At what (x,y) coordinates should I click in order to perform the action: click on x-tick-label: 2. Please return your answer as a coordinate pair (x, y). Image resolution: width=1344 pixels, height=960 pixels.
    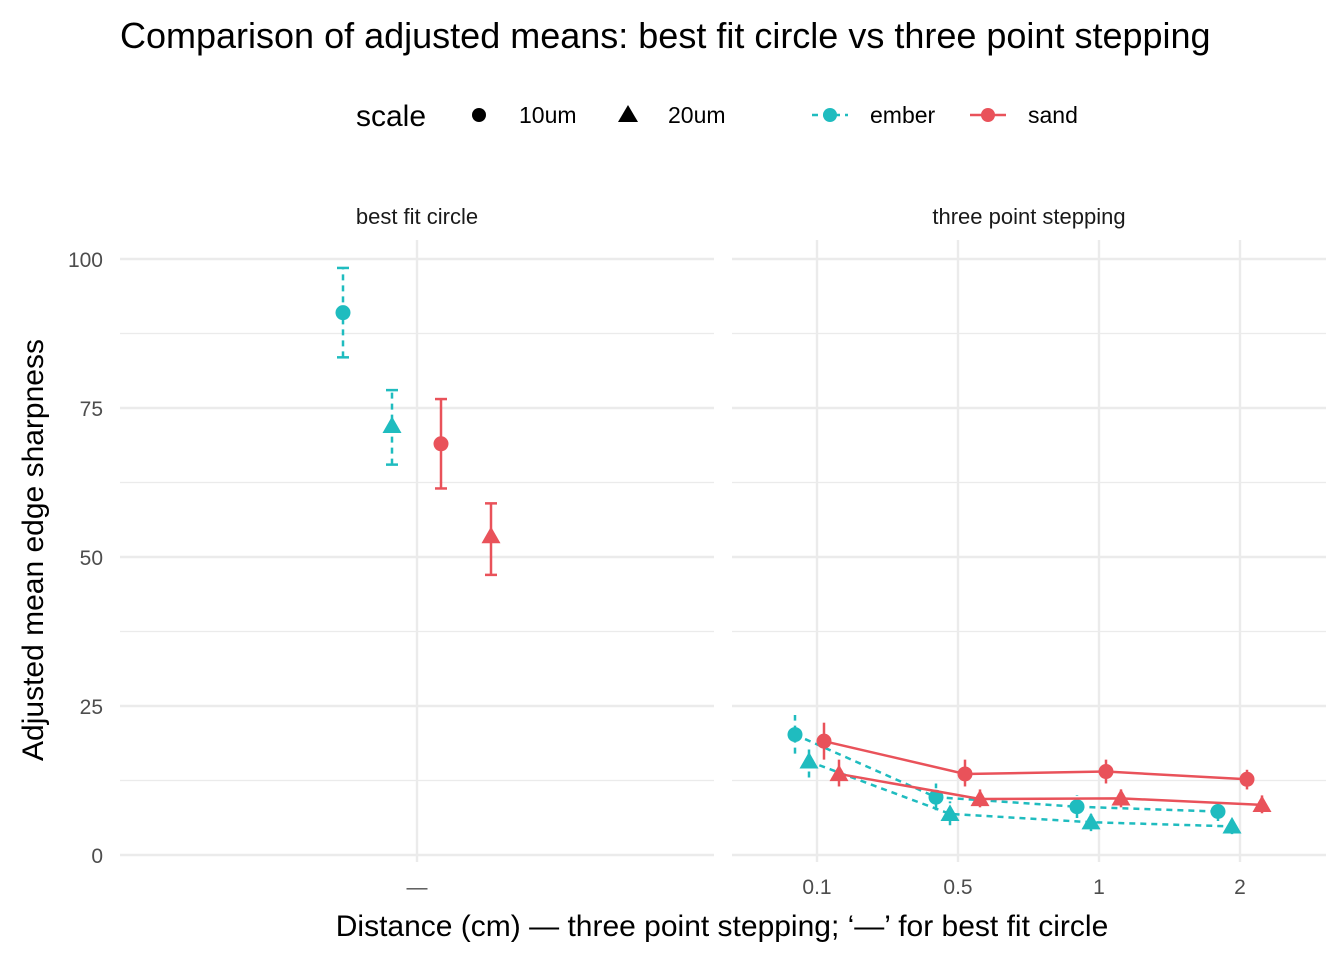
    Looking at the image, I should click on (1240, 887).